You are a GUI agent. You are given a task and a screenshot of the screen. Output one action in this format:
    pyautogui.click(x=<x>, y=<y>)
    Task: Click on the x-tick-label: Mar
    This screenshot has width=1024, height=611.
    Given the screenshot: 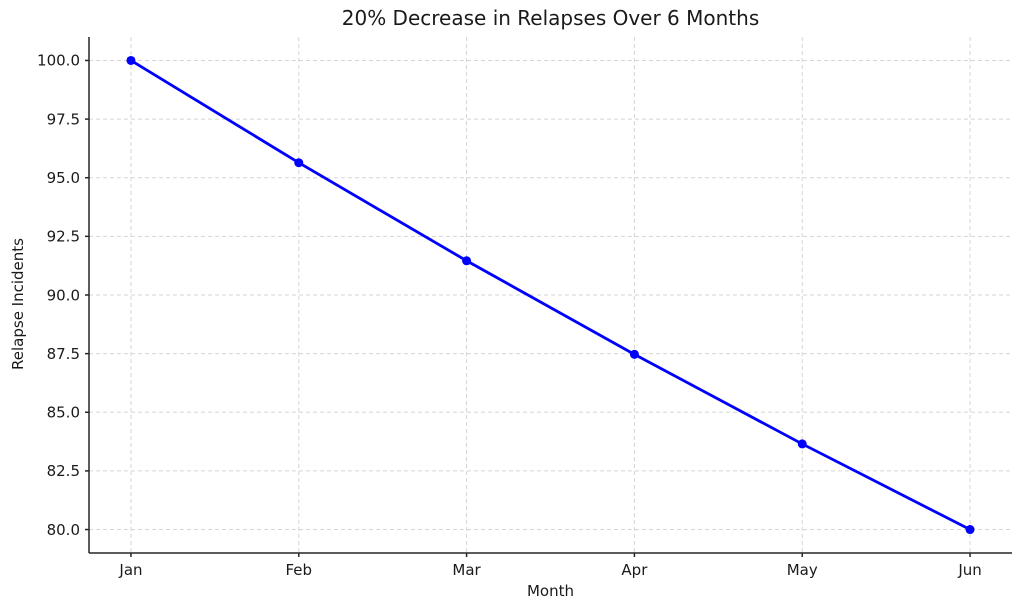 What is the action you would take?
    pyautogui.click(x=466, y=570)
    